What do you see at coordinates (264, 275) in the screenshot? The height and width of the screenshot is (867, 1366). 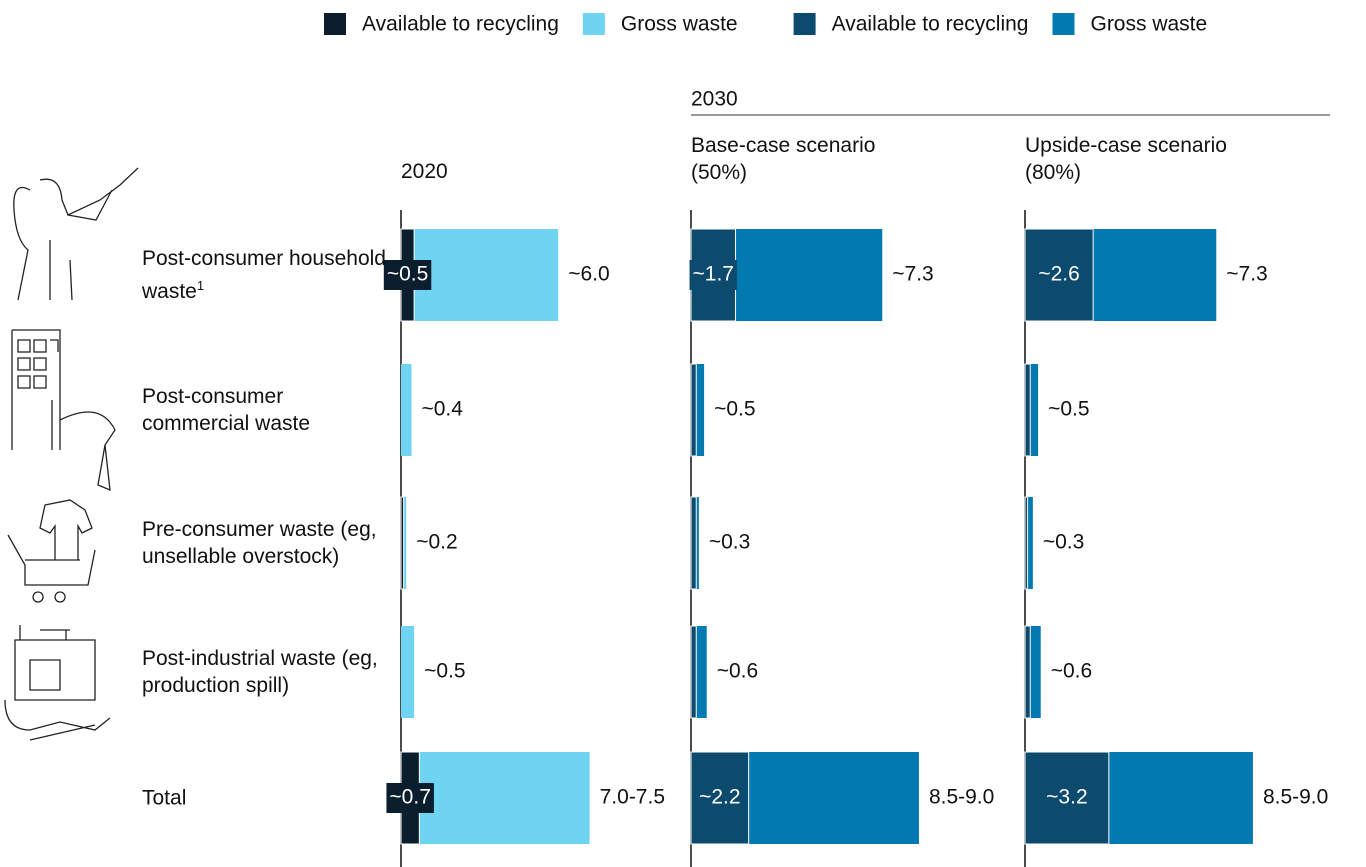 I see `category-label: Post-consumer household waste1` at bounding box center [264, 275].